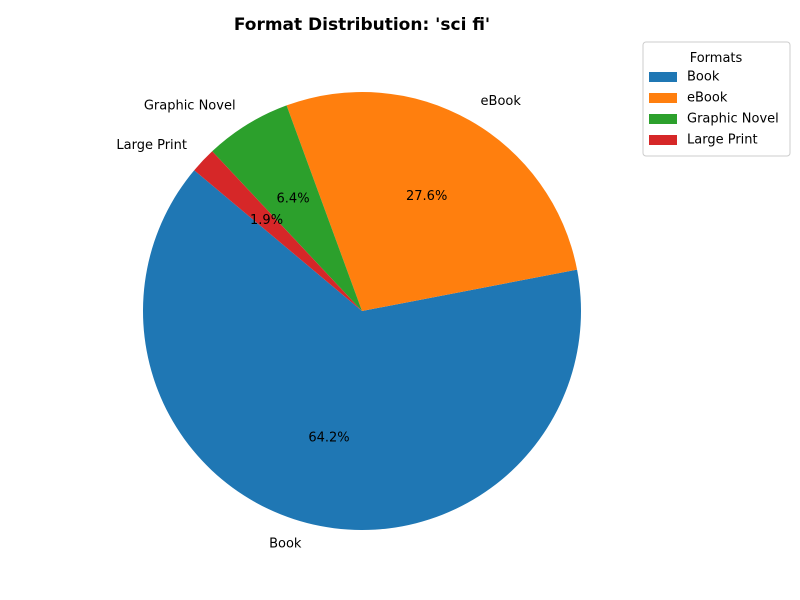 The width and height of the screenshot is (800, 600). I want to click on legend-label-book: Book, so click(703, 77).